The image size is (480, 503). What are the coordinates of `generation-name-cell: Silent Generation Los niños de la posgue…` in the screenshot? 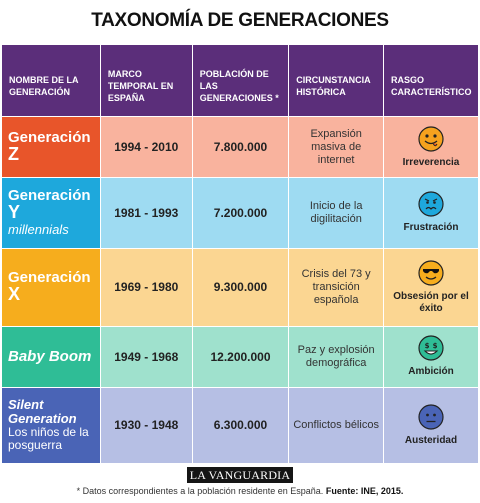 It's located at (51, 425).